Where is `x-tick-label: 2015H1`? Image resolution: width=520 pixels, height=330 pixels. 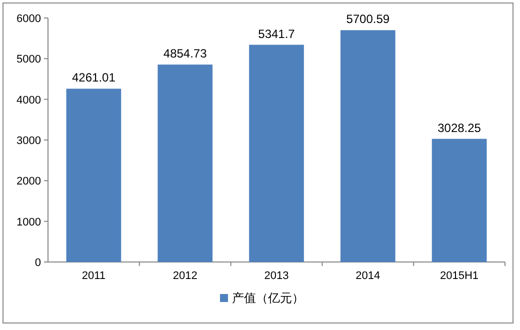 x-tick-label: 2015H1 is located at coordinates (459, 276).